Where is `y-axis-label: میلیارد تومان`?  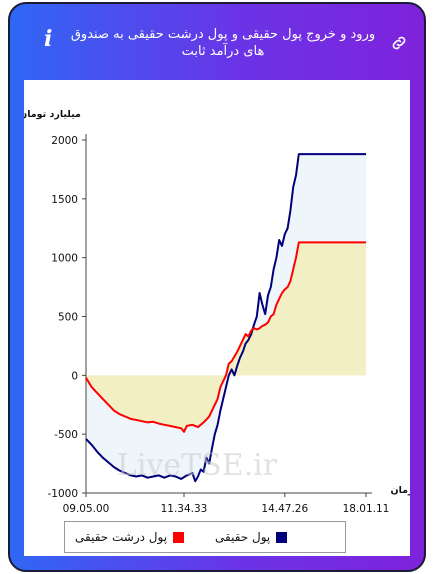 y-axis-label: میلیارد تومان is located at coordinates (52, 114).